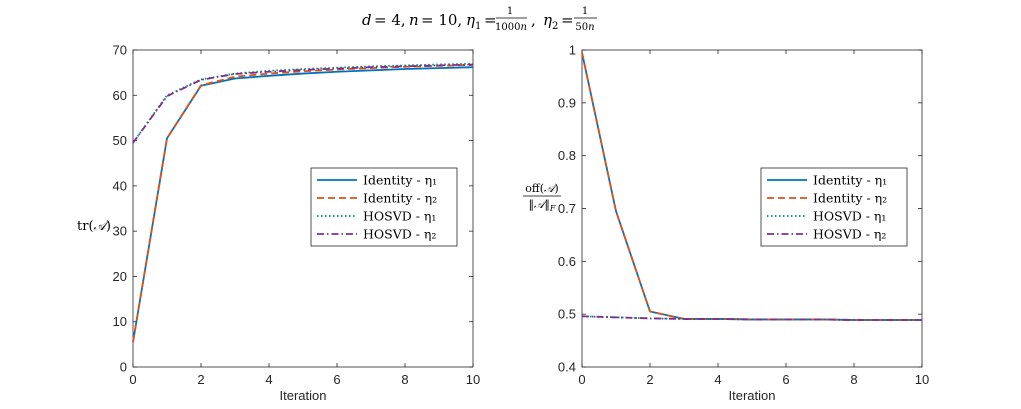  Describe the element at coordinates (120, 140) in the screenshot. I see `y-tick-label: 50` at that location.